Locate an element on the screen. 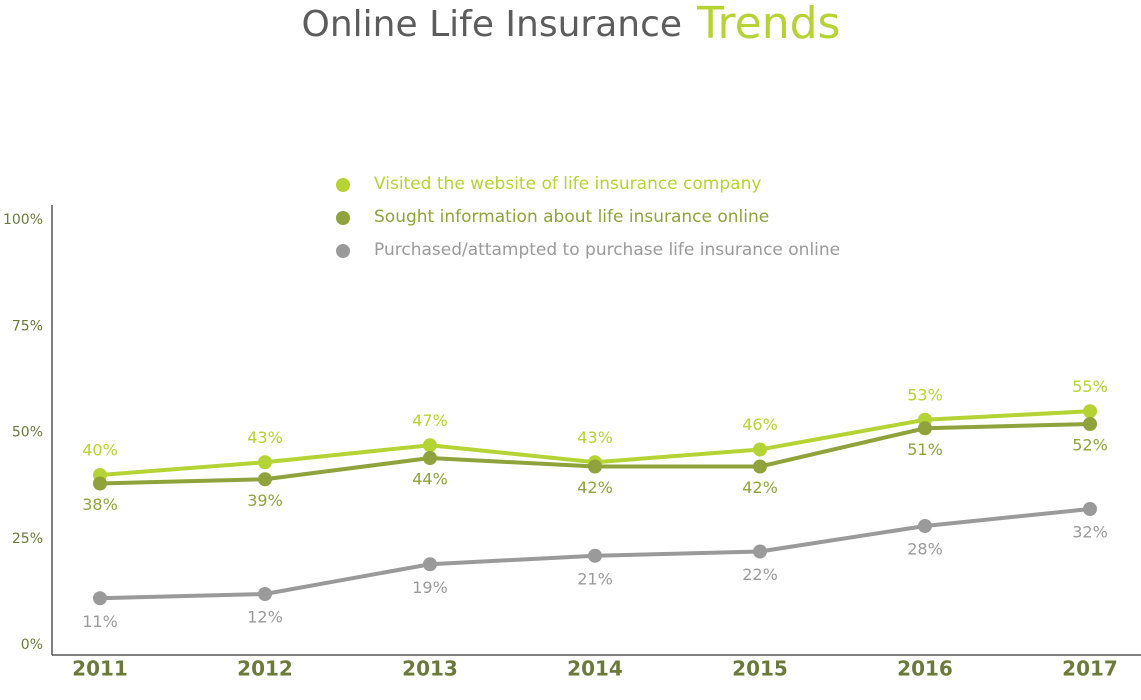  data-label: 28% is located at coordinates (925, 549).